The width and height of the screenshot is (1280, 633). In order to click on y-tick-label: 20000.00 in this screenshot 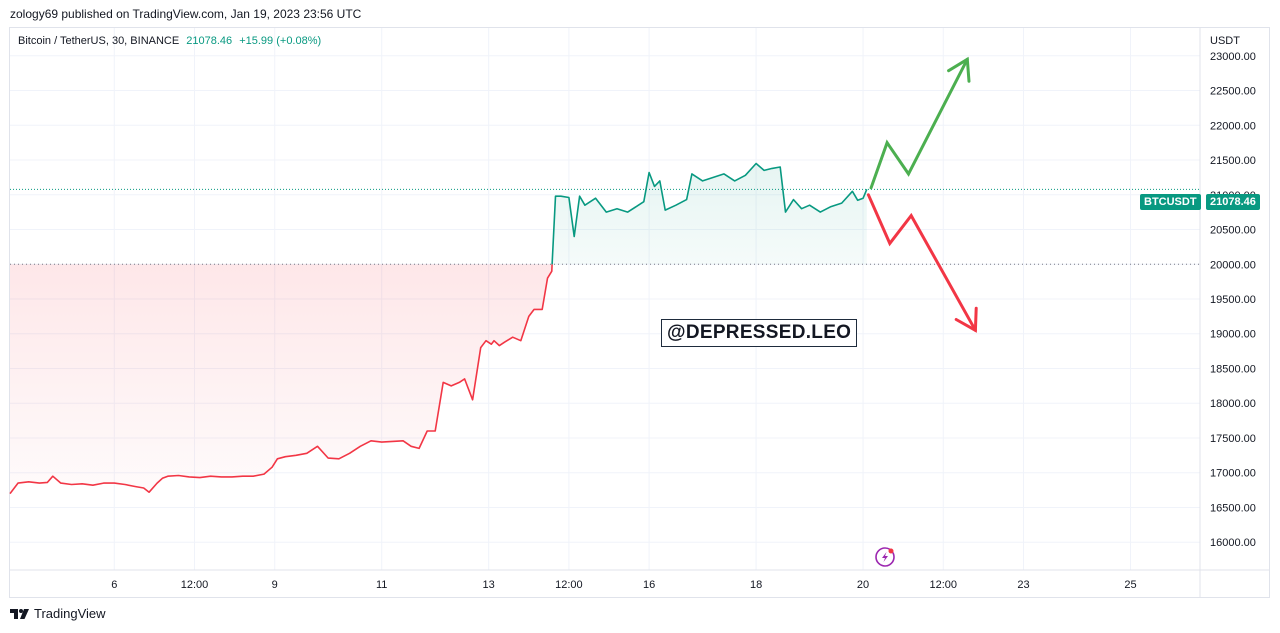, I will do `click(1233, 265)`.